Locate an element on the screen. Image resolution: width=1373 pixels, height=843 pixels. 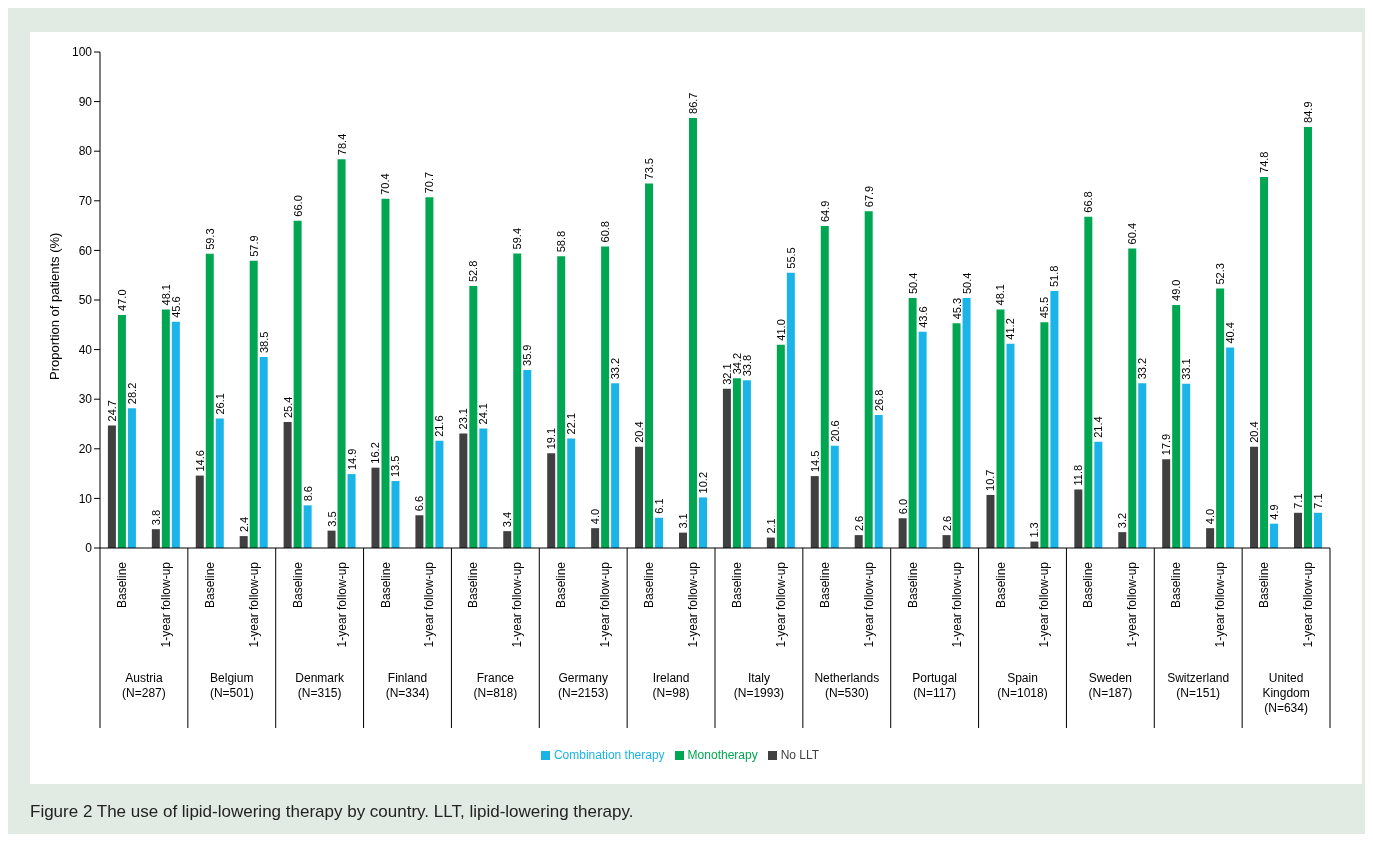
text: Italy (N=1993) is located at coordinates (759, 685).